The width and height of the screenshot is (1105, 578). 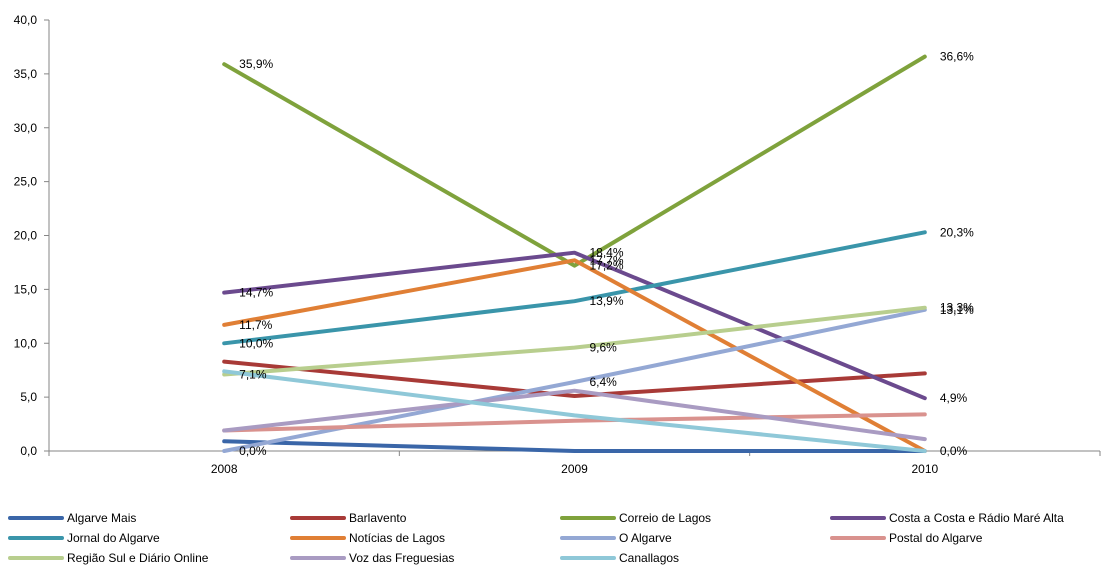 I want to click on data-label: 13,9%, so click(x=607, y=301).